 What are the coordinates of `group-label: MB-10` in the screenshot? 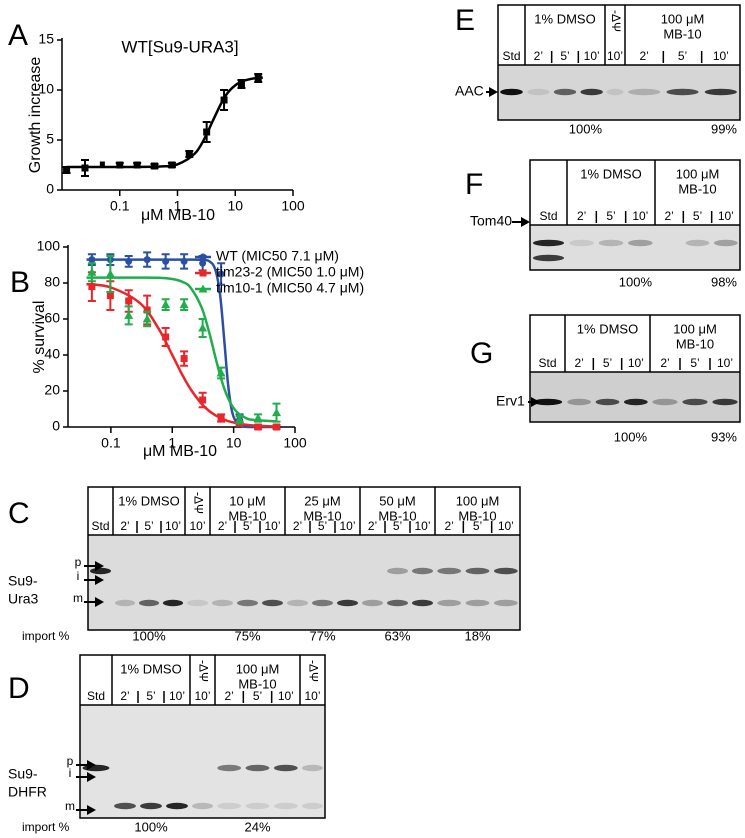 It's located at (477, 515).